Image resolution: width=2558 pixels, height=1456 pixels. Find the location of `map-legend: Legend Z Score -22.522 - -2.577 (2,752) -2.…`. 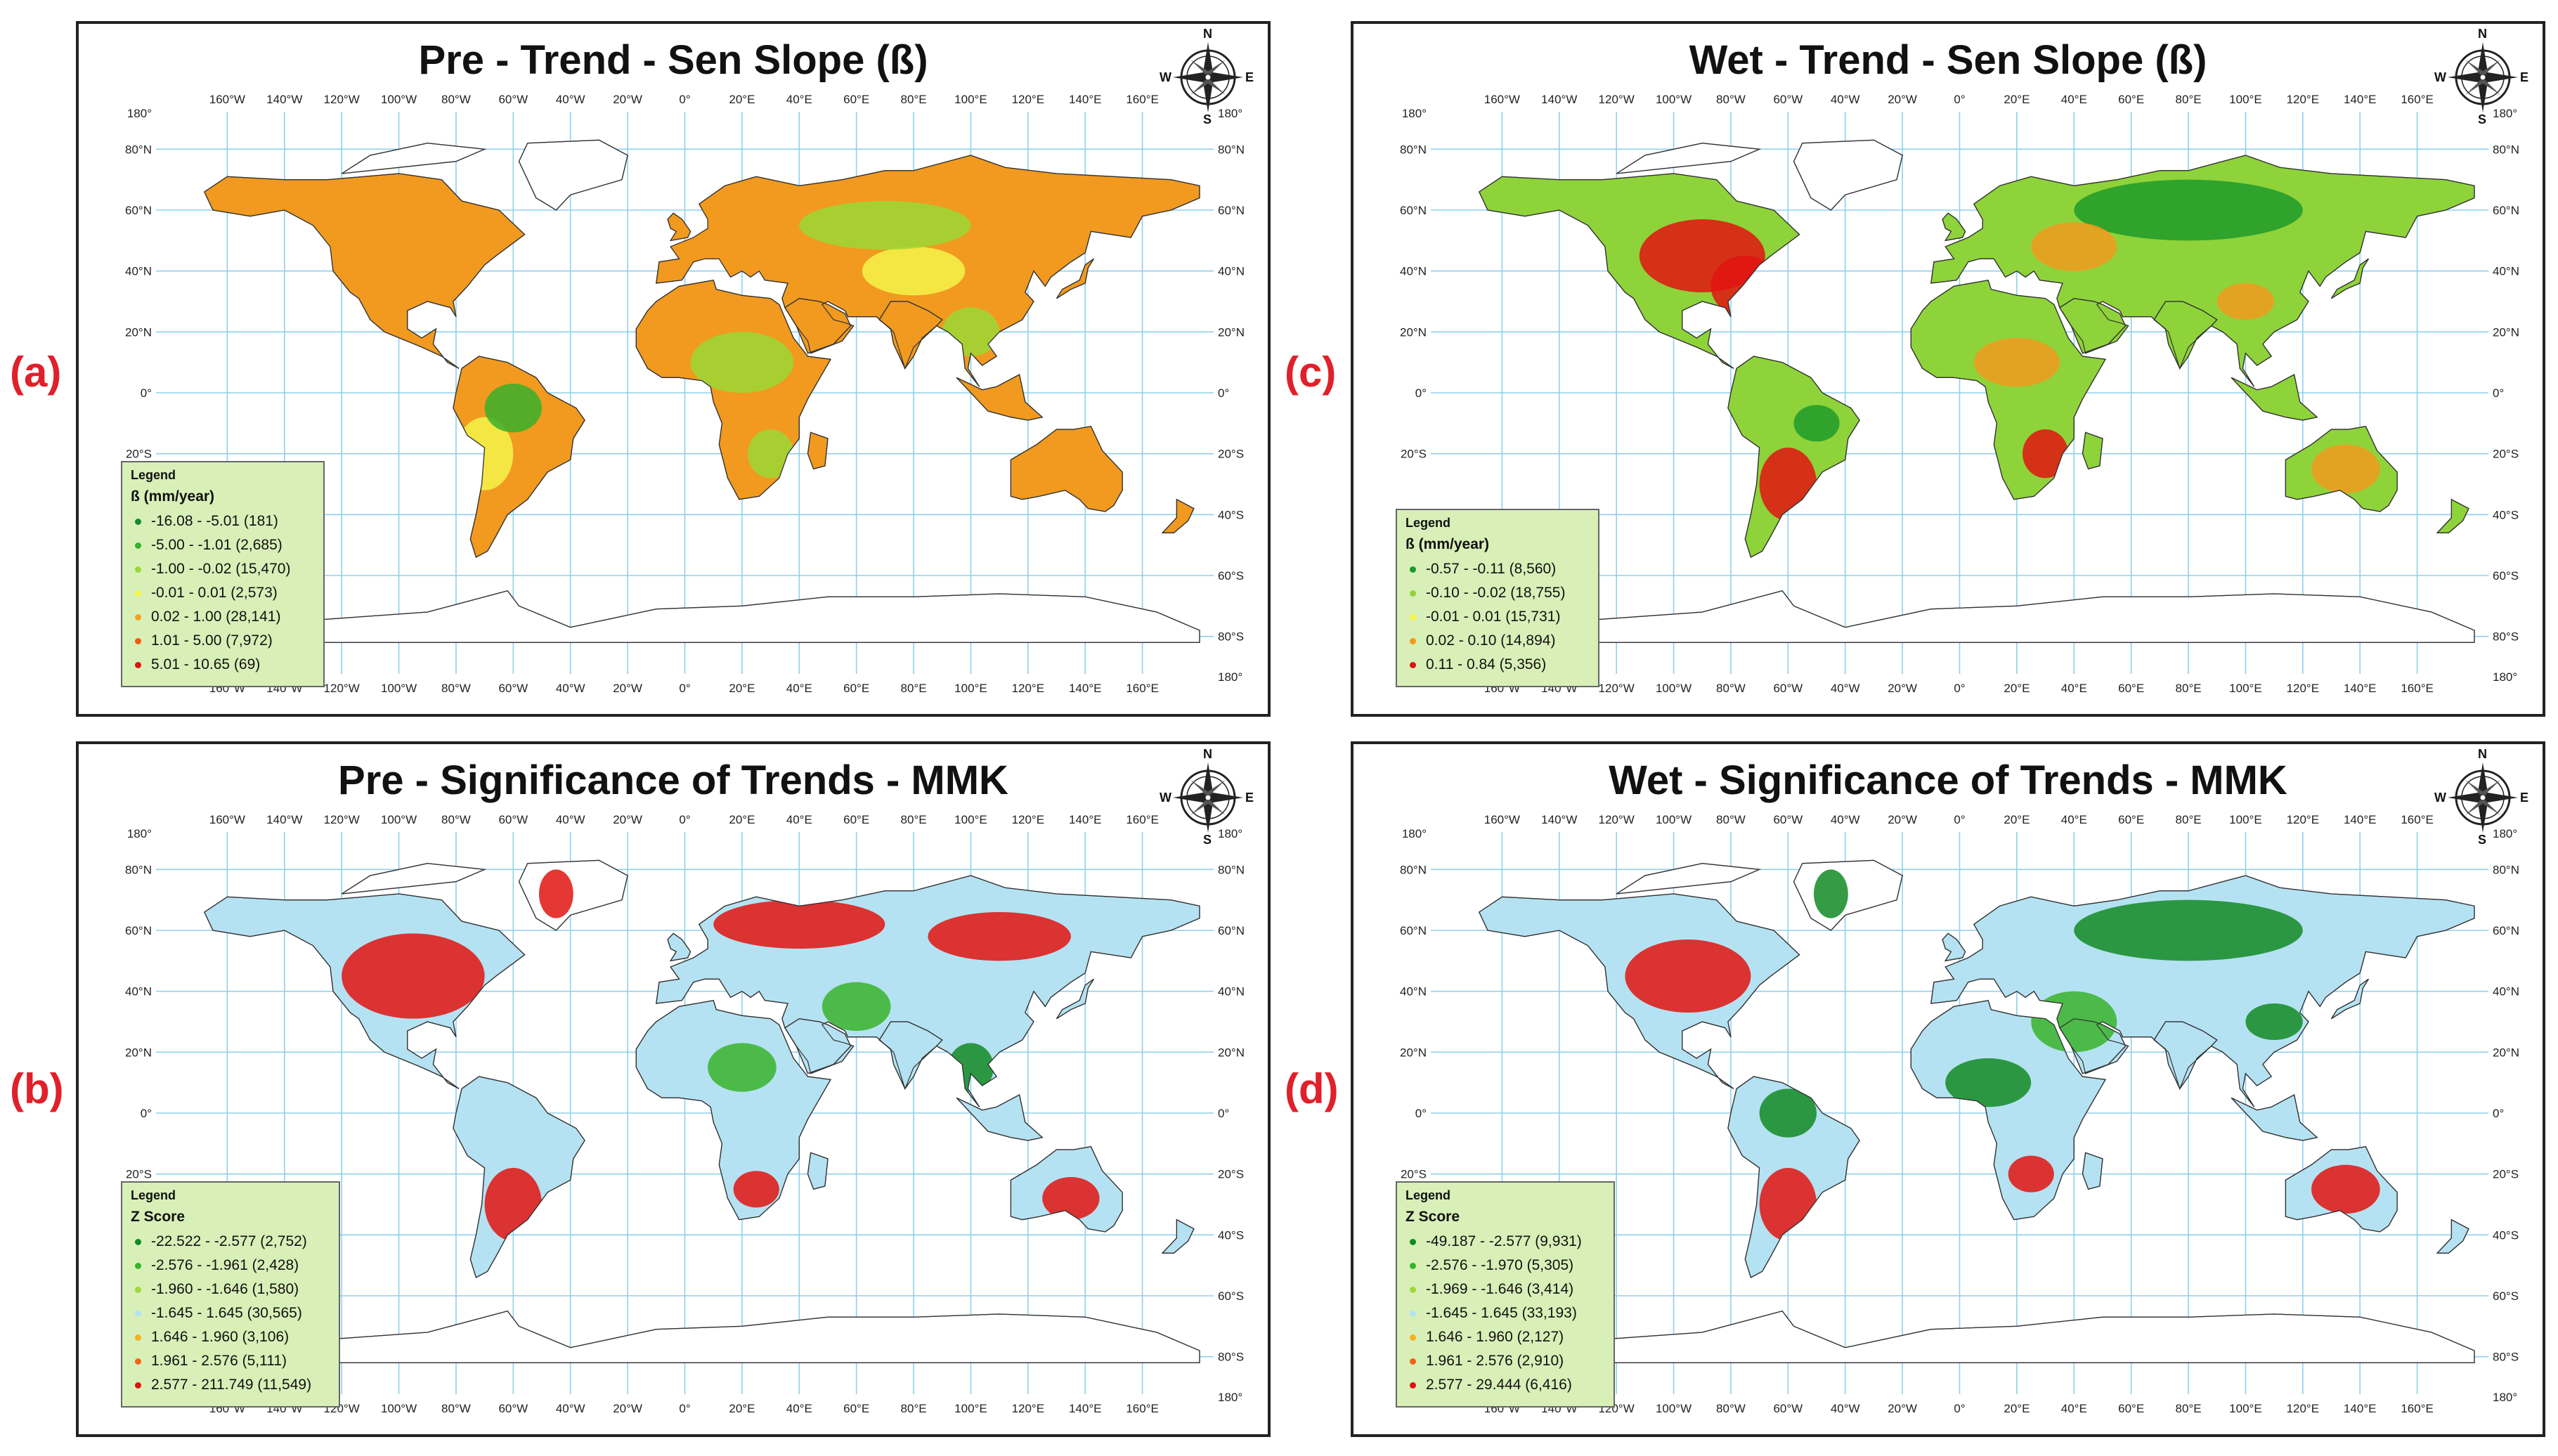

map-legend: Legend Z Score -22.522 - -2.577 (2,752) -2.… is located at coordinates (230, 1294).